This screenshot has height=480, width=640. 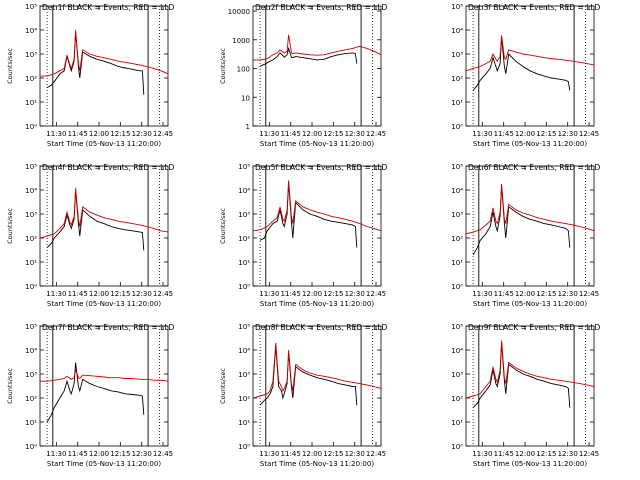 I want to click on y-tick-label: 1000, so click(x=241, y=41).